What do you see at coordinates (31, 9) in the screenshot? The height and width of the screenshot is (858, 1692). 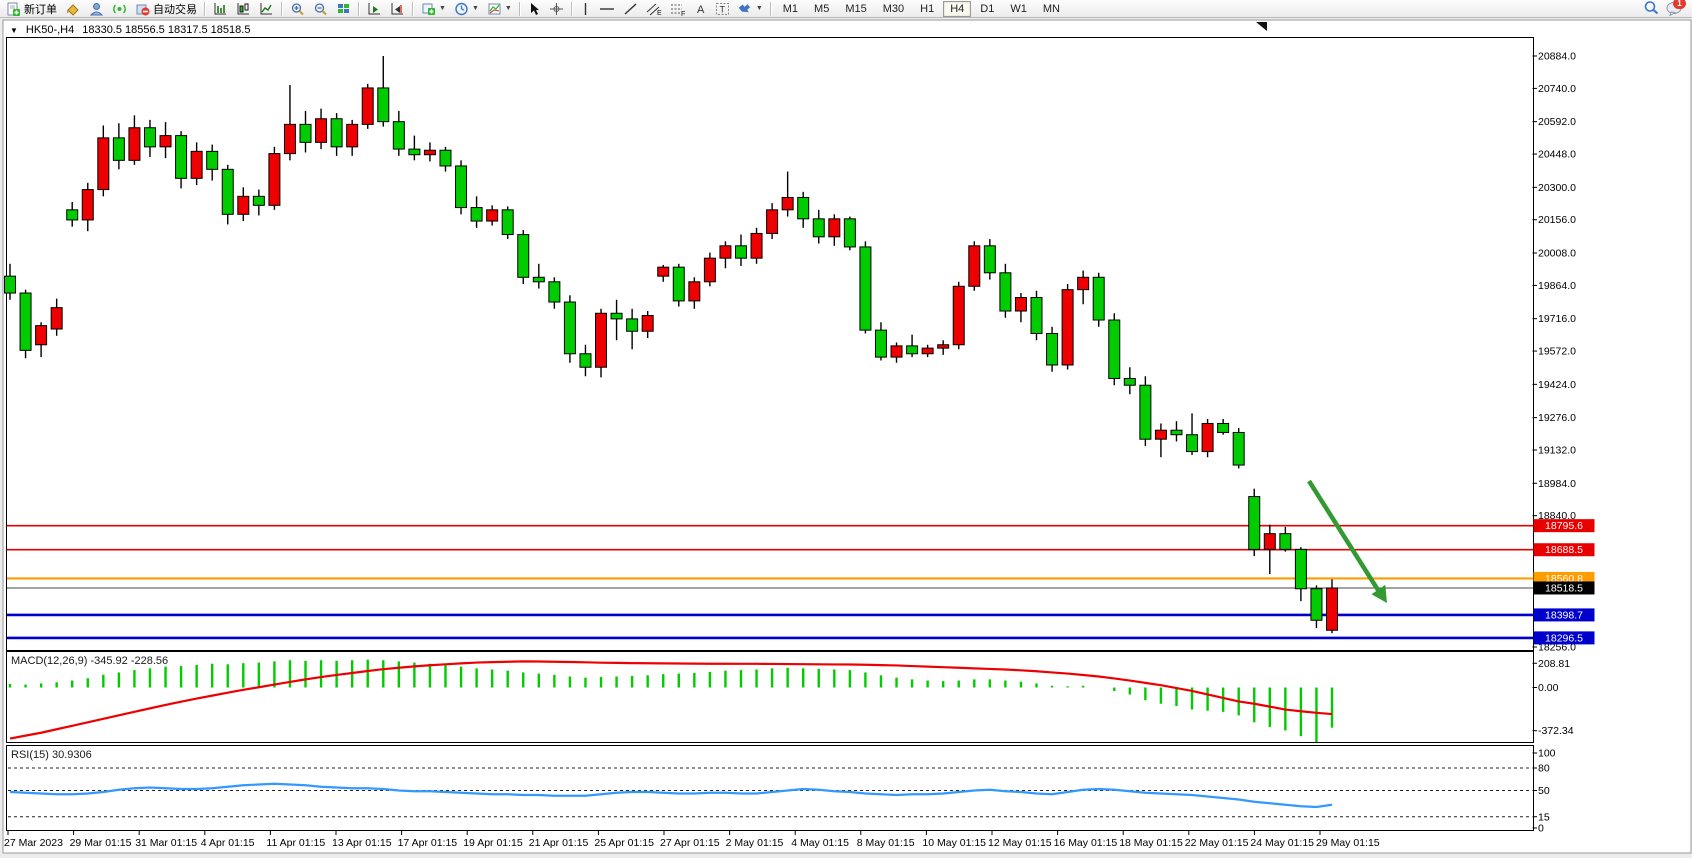 I see `new-order-button: 新订单` at bounding box center [31, 9].